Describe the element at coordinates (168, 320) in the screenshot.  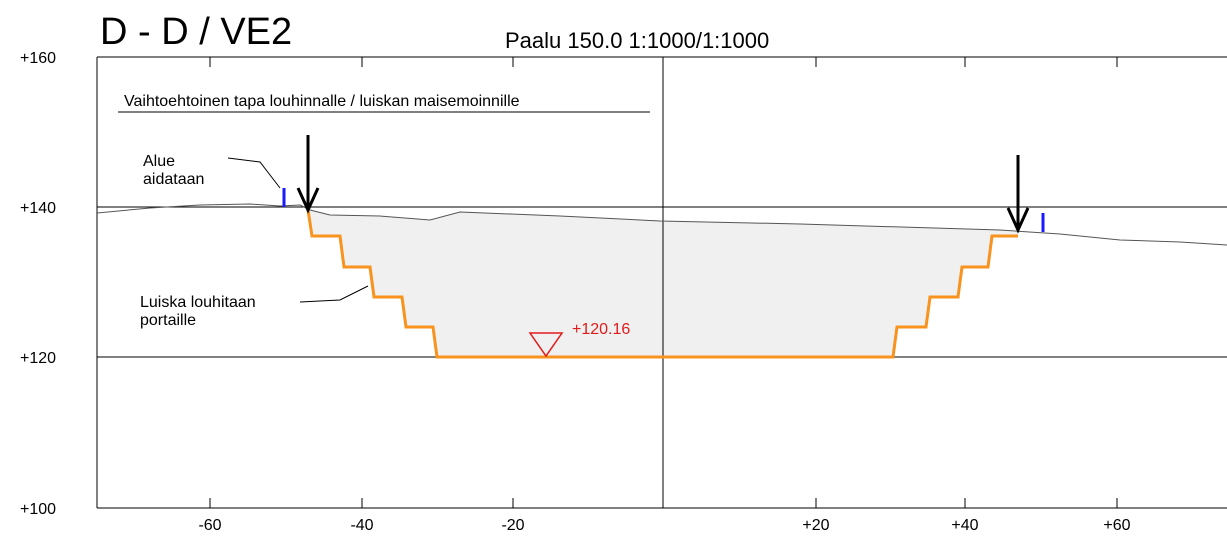
I see `slope-label: portaille` at that location.